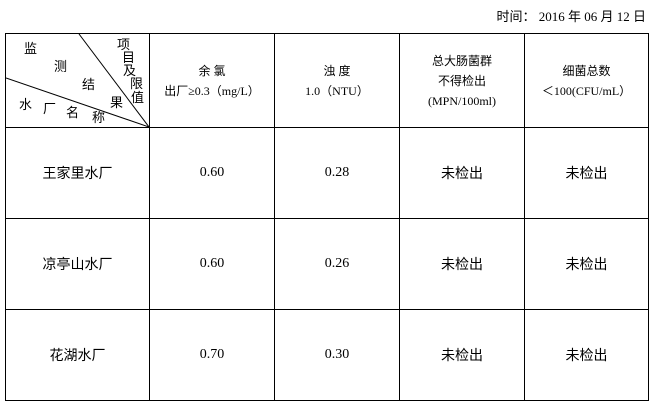 The image size is (660, 407). I want to click on header-bacteria: 细菌总数 ＜100(CFU/mL）, so click(586, 80).